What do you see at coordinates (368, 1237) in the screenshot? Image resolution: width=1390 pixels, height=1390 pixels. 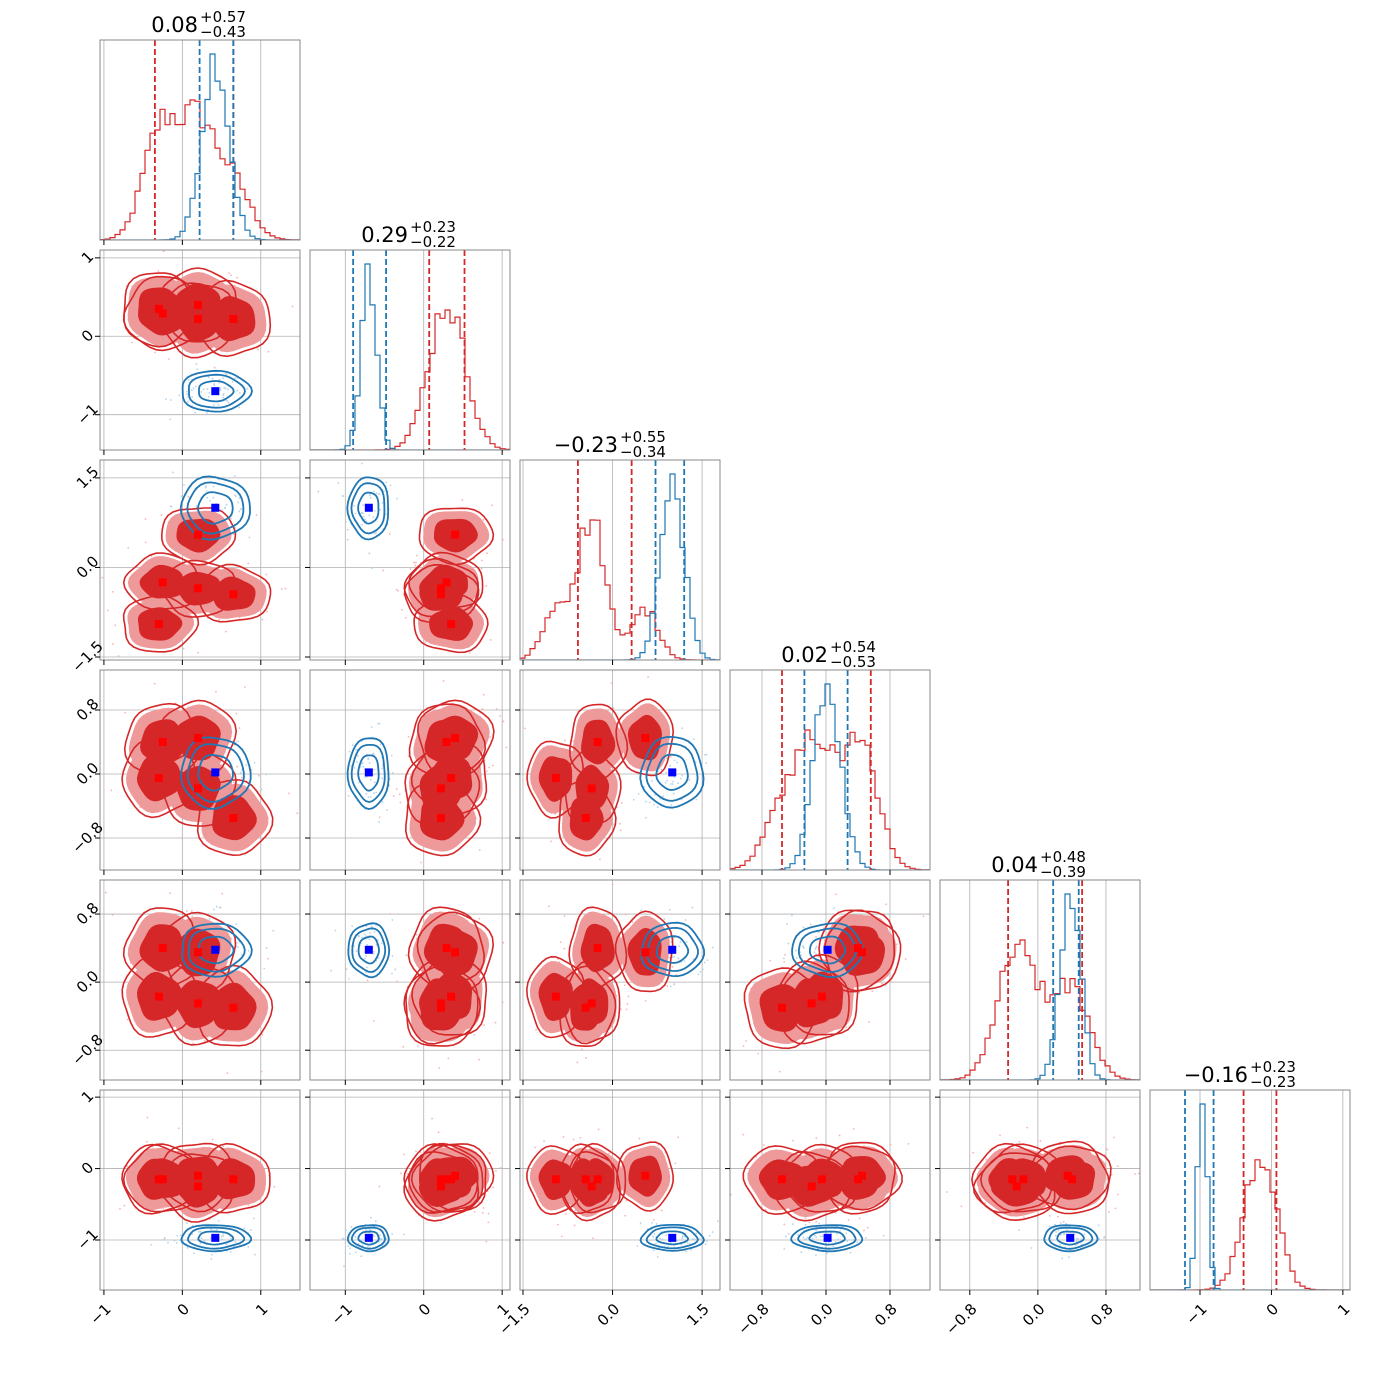 I see `blue-mode-marker` at bounding box center [368, 1237].